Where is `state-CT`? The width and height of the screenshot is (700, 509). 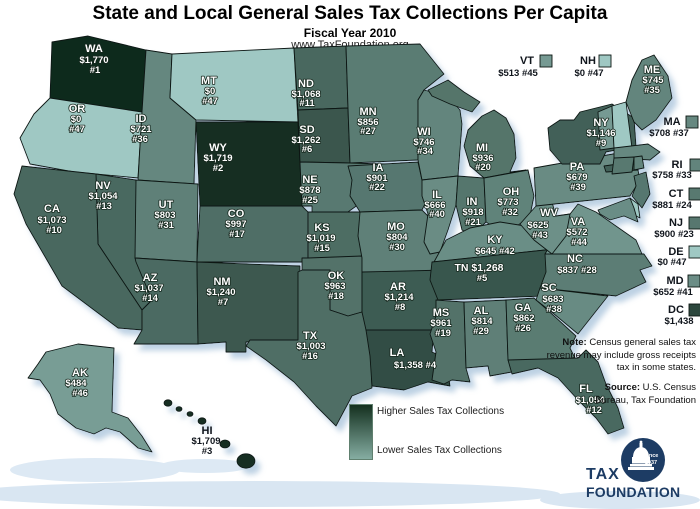 state-CT is located at coordinates (623, 165).